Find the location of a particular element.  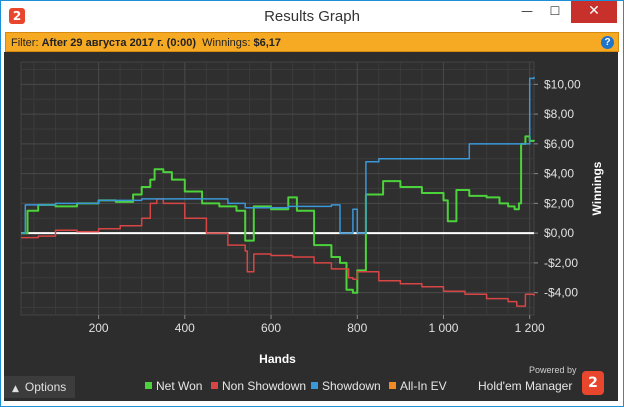

x-tick-label: 1 200 is located at coordinates (530, 328).